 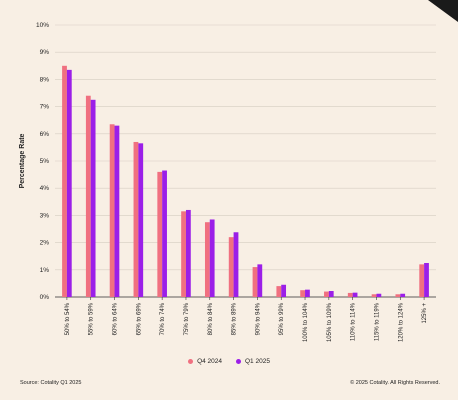 I want to click on legend-label-q1: Q1 2025, so click(x=257, y=361).